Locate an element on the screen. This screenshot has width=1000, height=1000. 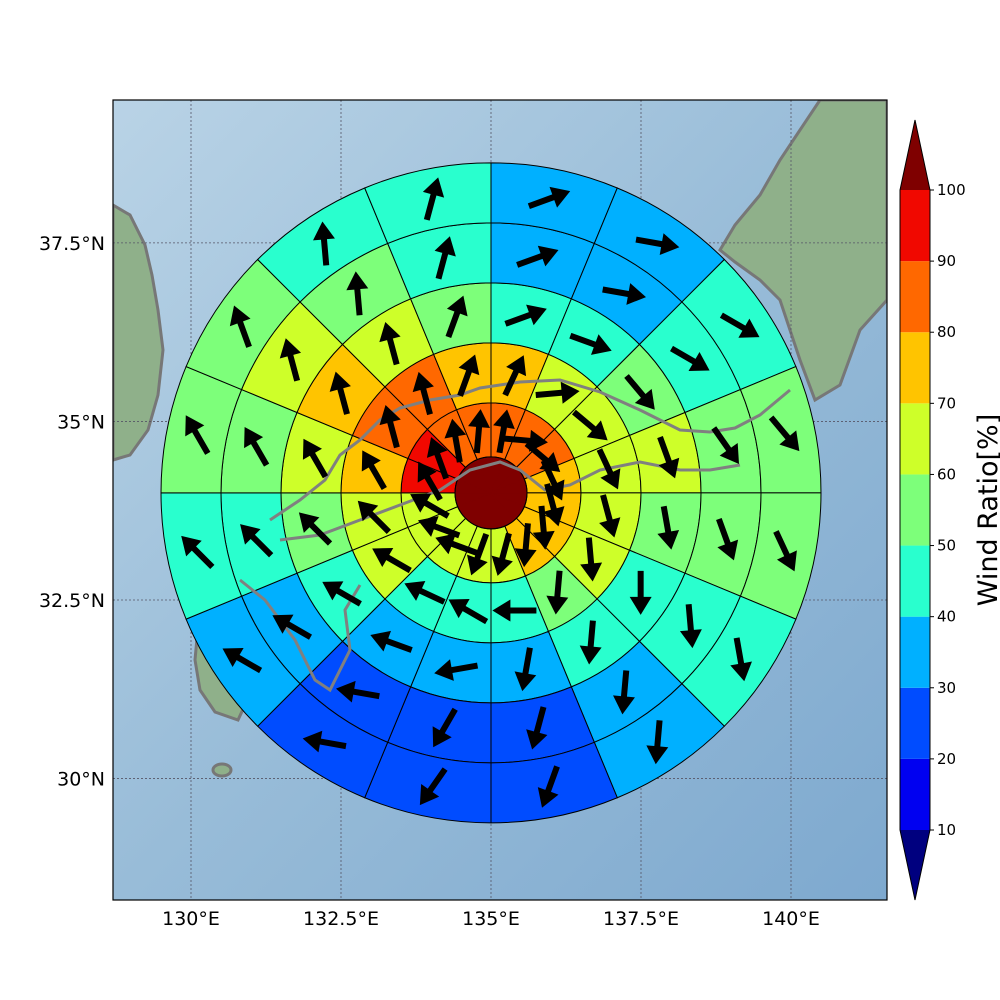
x-tick-label: 130°E is located at coordinates (191, 919).